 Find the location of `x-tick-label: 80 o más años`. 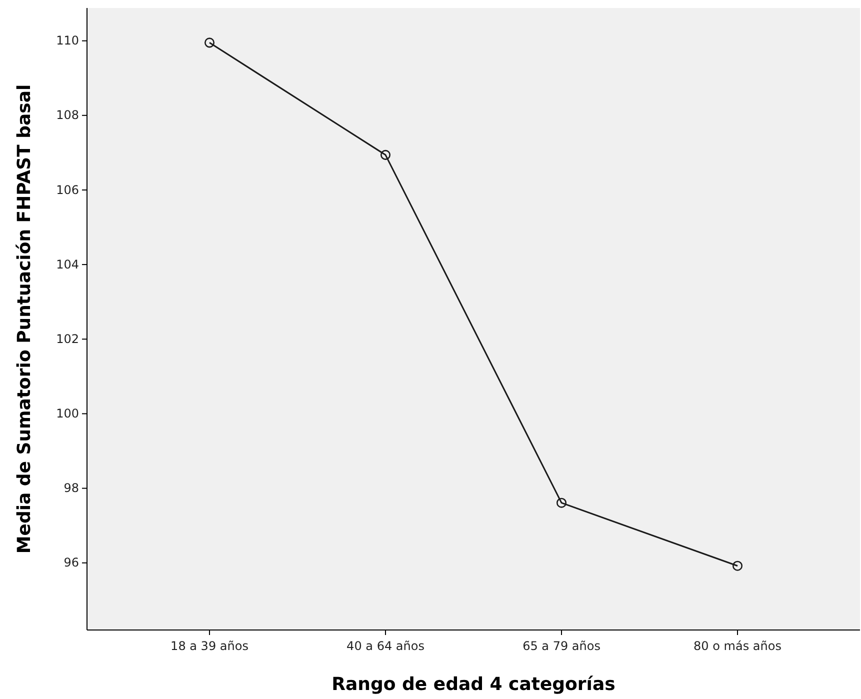

x-tick-label: 80 o más años is located at coordinates (738, 646).